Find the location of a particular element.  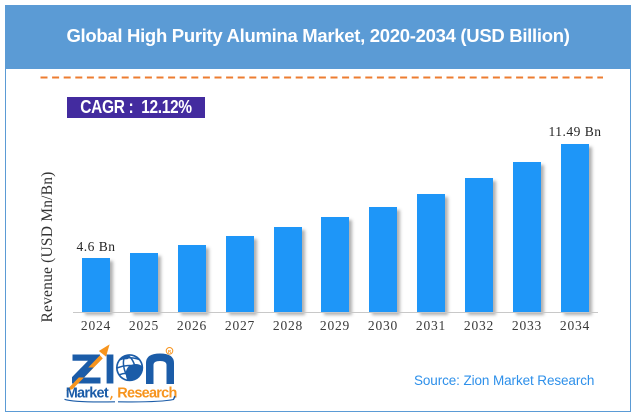

svg-text: R is located at coordinates (170, 351).